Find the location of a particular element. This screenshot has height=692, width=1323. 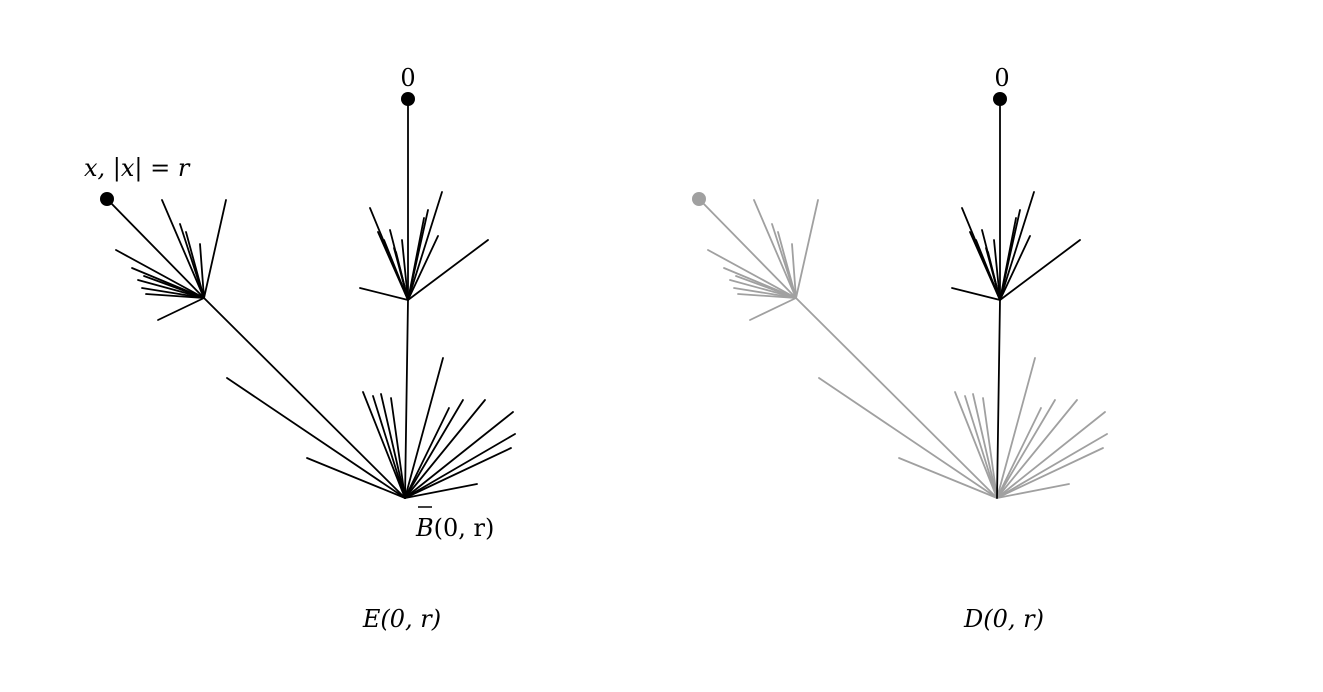

ball-label-letter: B is located at coordinates (424, 528).